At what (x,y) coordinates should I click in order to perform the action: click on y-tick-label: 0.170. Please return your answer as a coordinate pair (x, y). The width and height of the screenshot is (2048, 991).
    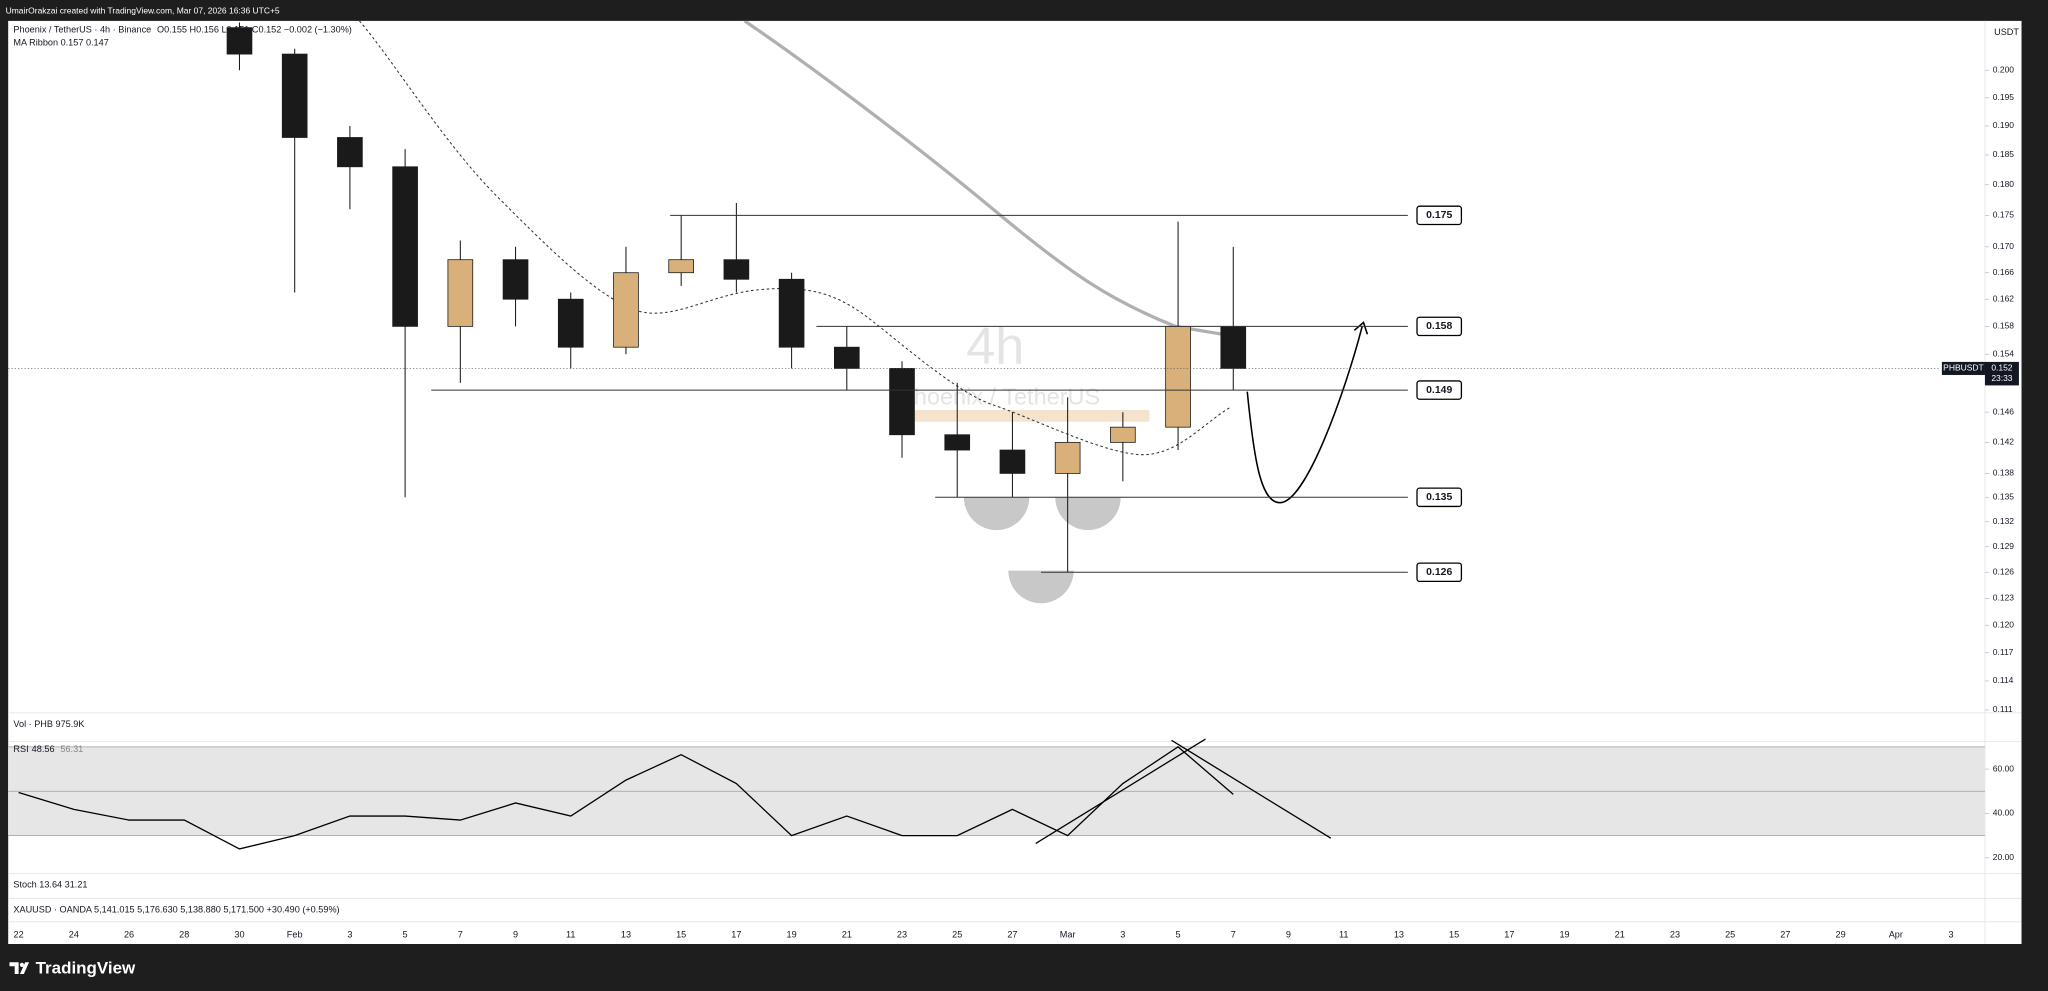
    Looking at the image, I should click on (2003, 246).